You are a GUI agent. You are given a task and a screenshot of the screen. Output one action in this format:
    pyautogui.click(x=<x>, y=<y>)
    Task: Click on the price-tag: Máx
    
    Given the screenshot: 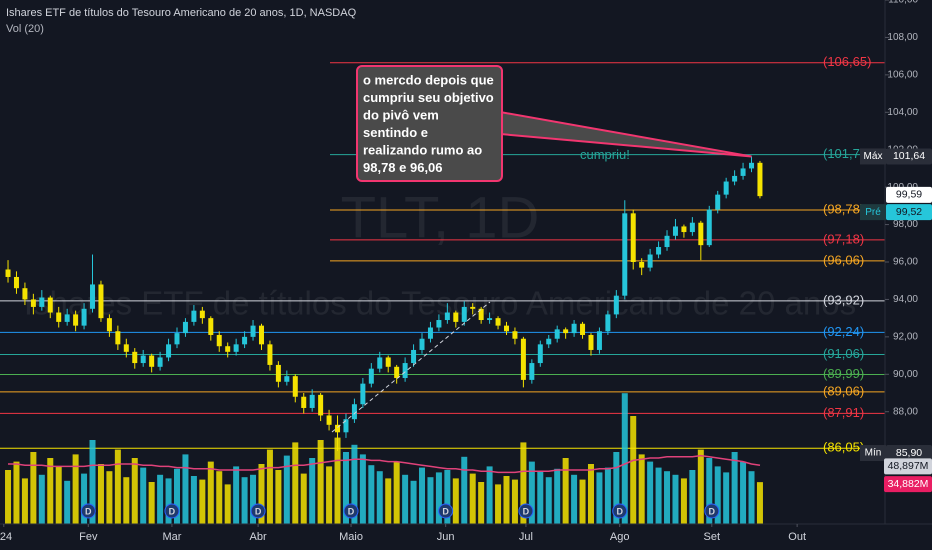 What is the action you would take?
    pyautogui.click(x=873, y=156)
    